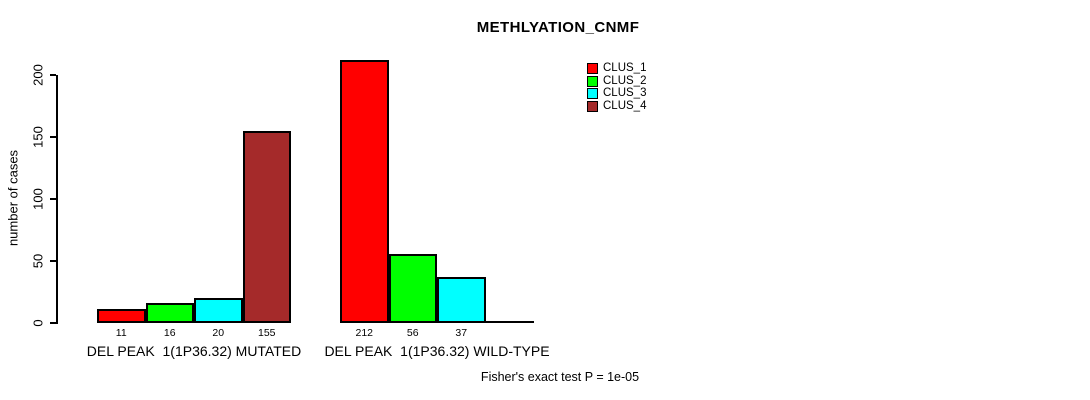  I want to click on y-axis-tick-label: 100, so click(38, 199).